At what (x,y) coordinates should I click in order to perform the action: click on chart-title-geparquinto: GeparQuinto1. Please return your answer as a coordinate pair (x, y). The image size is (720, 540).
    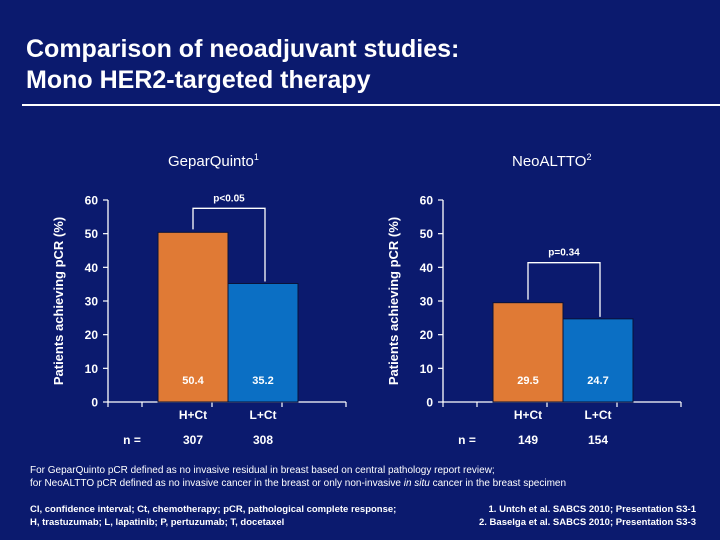
    Looking at the image, I should click on (213, 161).